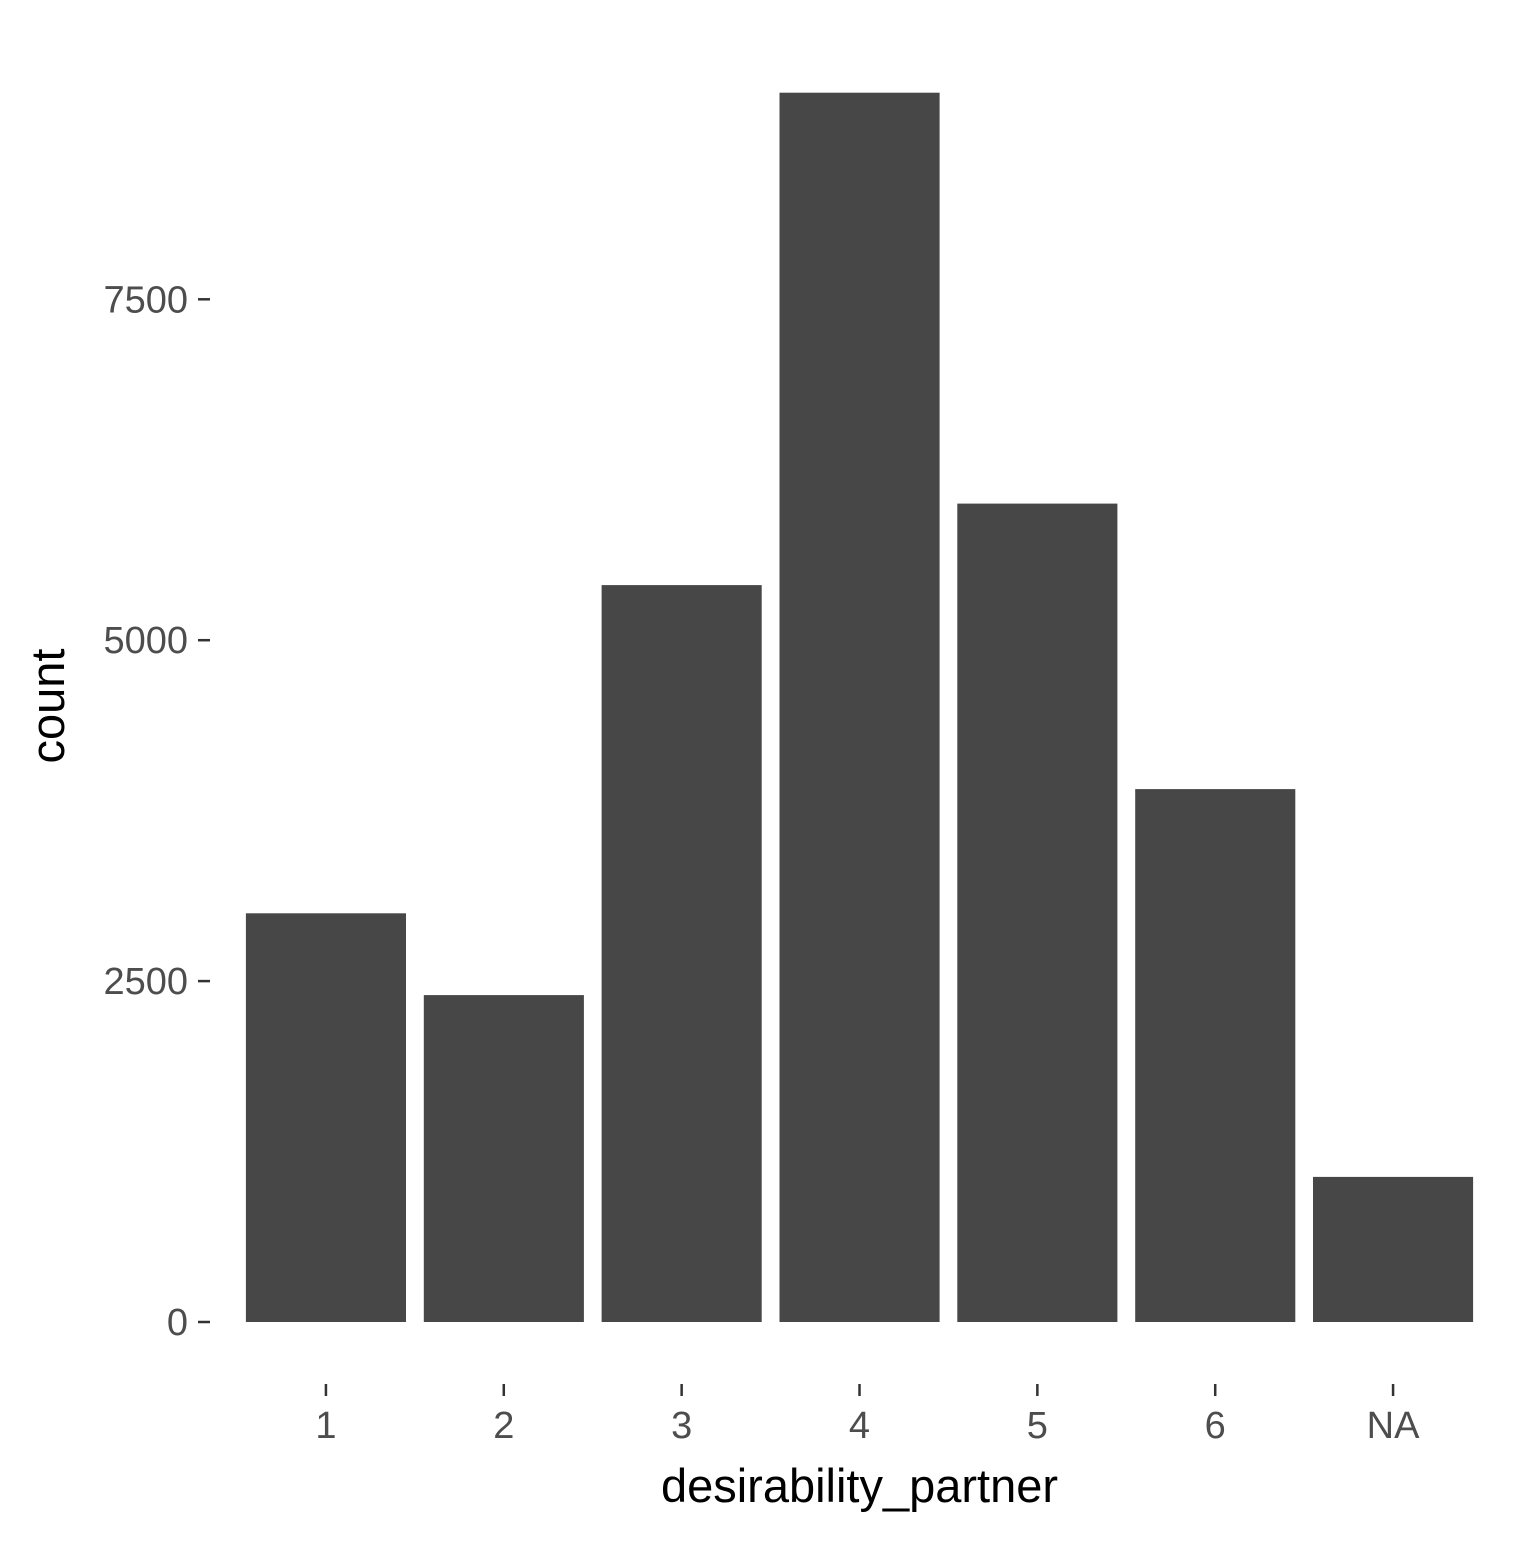  Describe the element at coordinates (145, 641) in the screenshot. I see `y-tick-label: 5000` at that location.